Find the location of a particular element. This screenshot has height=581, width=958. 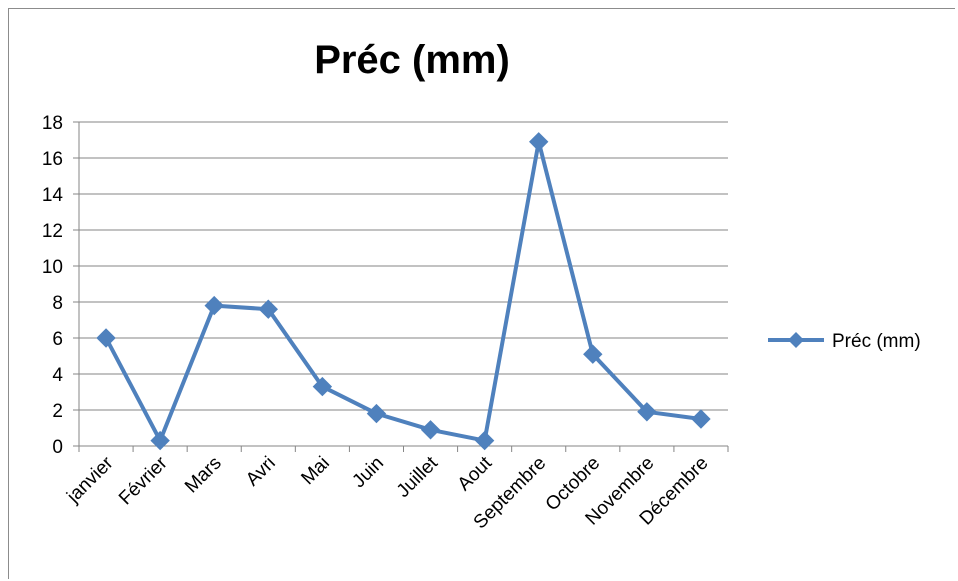

x-tick-label: Juillet is located at coordinates (418, 477).